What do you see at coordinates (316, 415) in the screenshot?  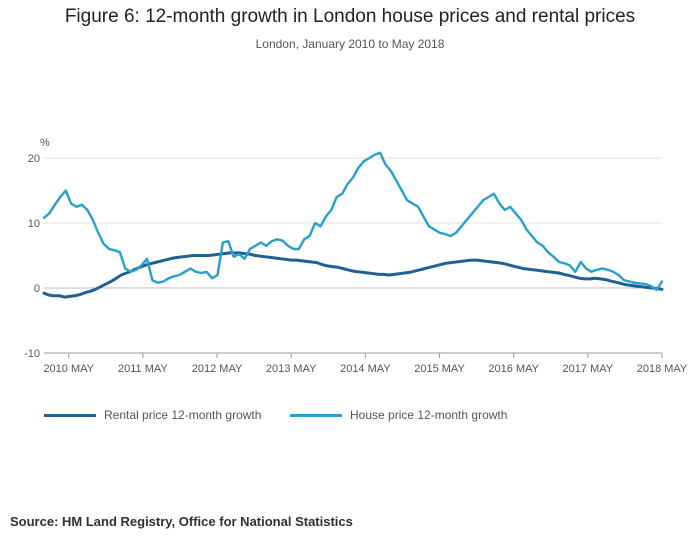 I see `legend-swatch-house` at bounding box center [316, 415].